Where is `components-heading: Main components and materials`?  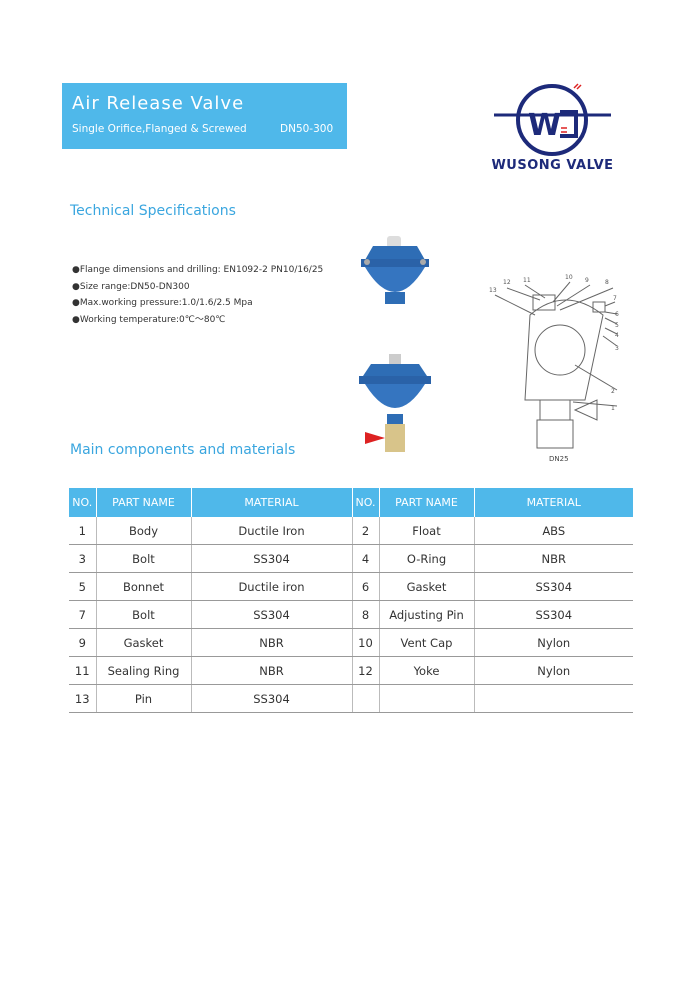
components-heading: Main components and materials is located at coordinates (183, 450).